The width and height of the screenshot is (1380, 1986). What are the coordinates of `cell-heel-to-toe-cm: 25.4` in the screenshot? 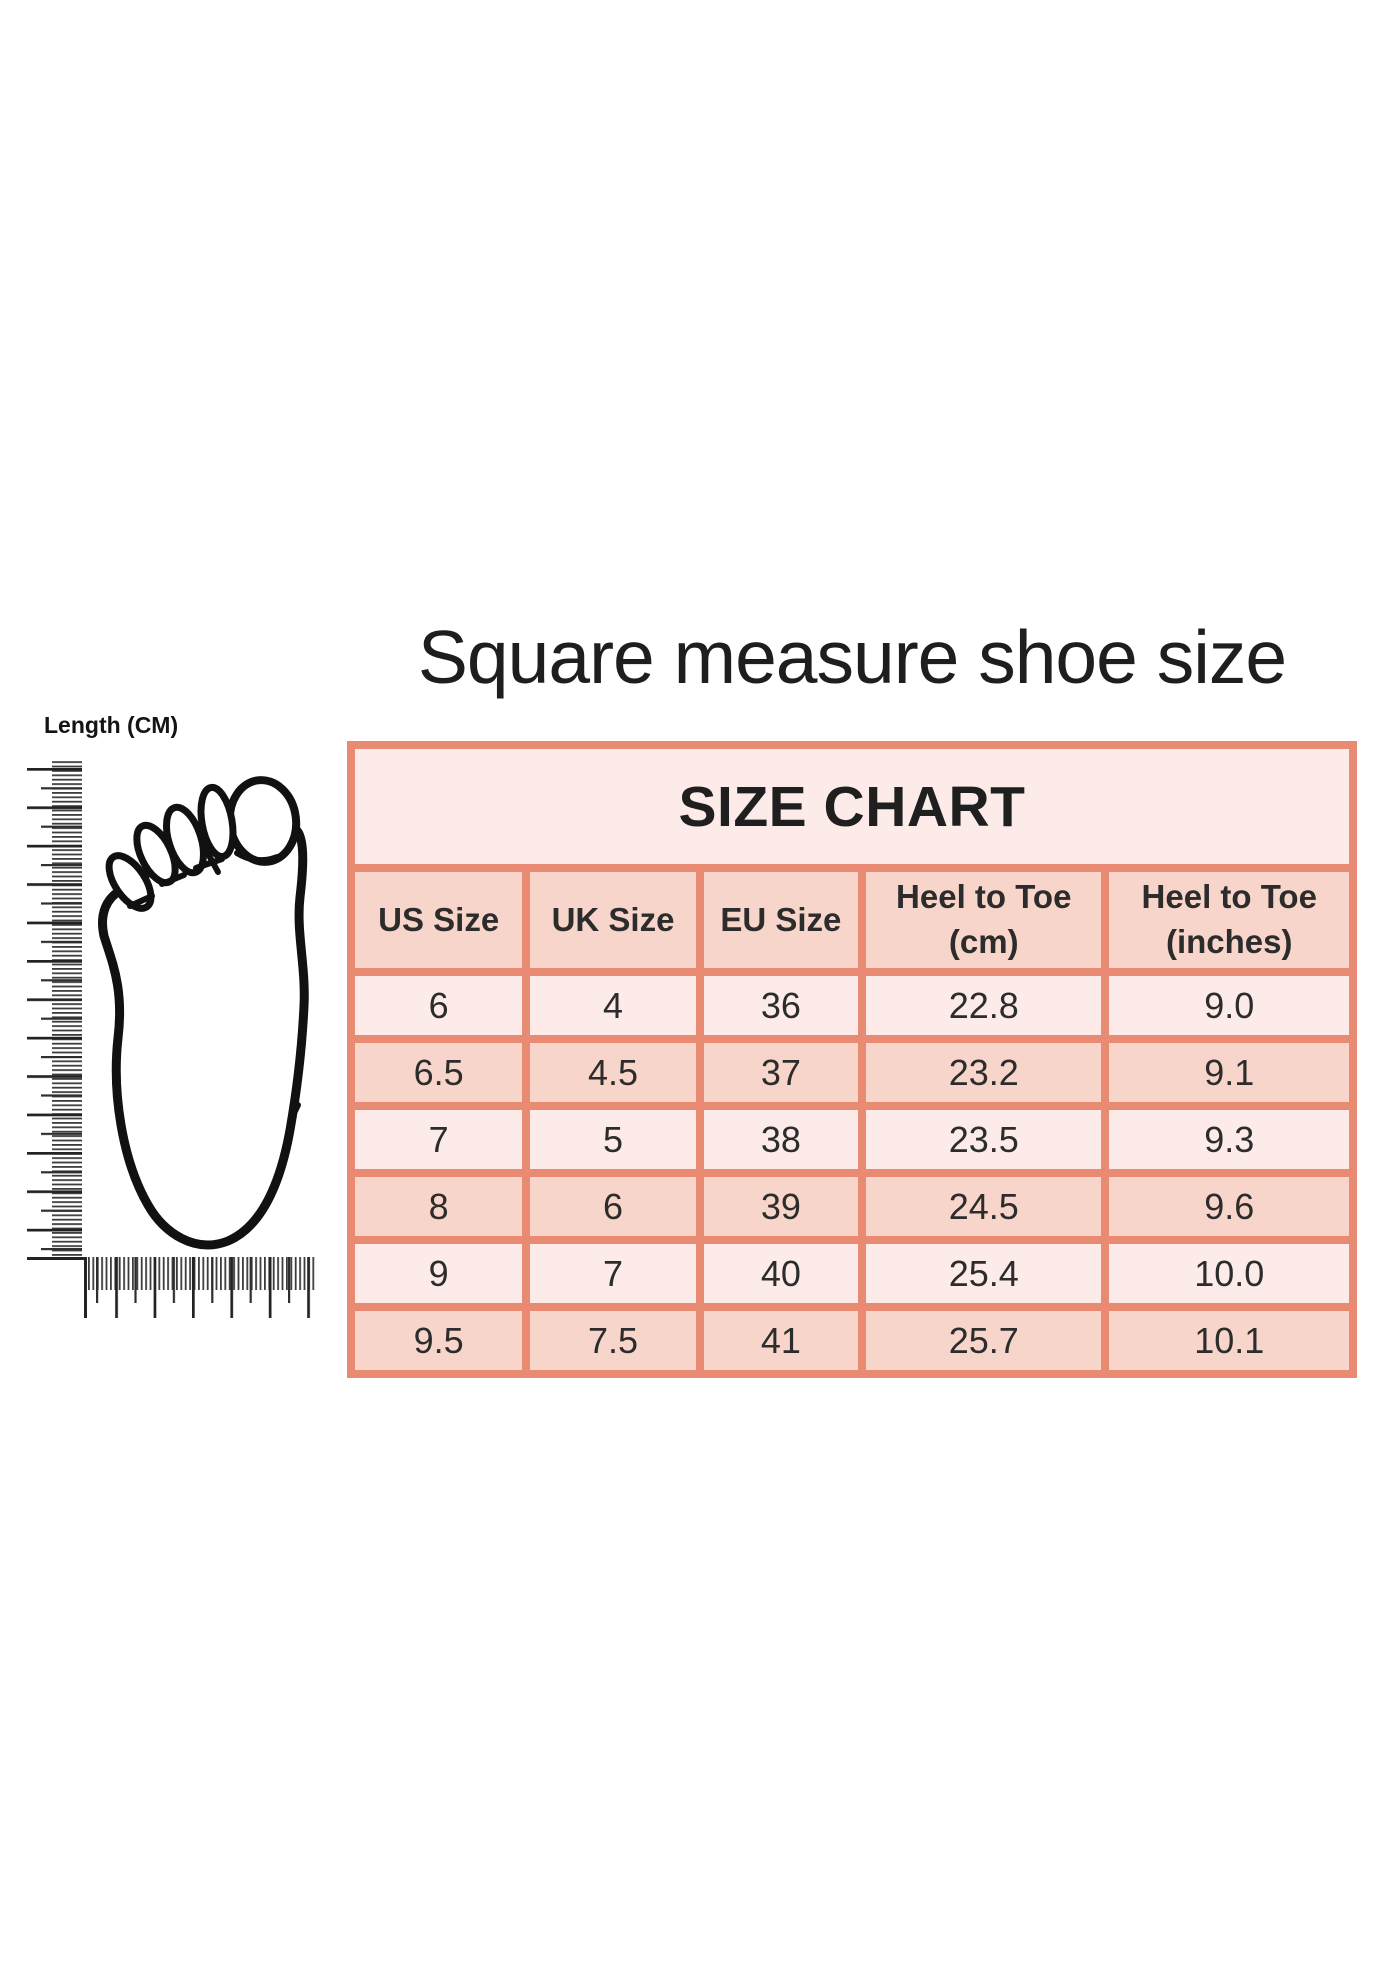 It's located at (983, 1273).